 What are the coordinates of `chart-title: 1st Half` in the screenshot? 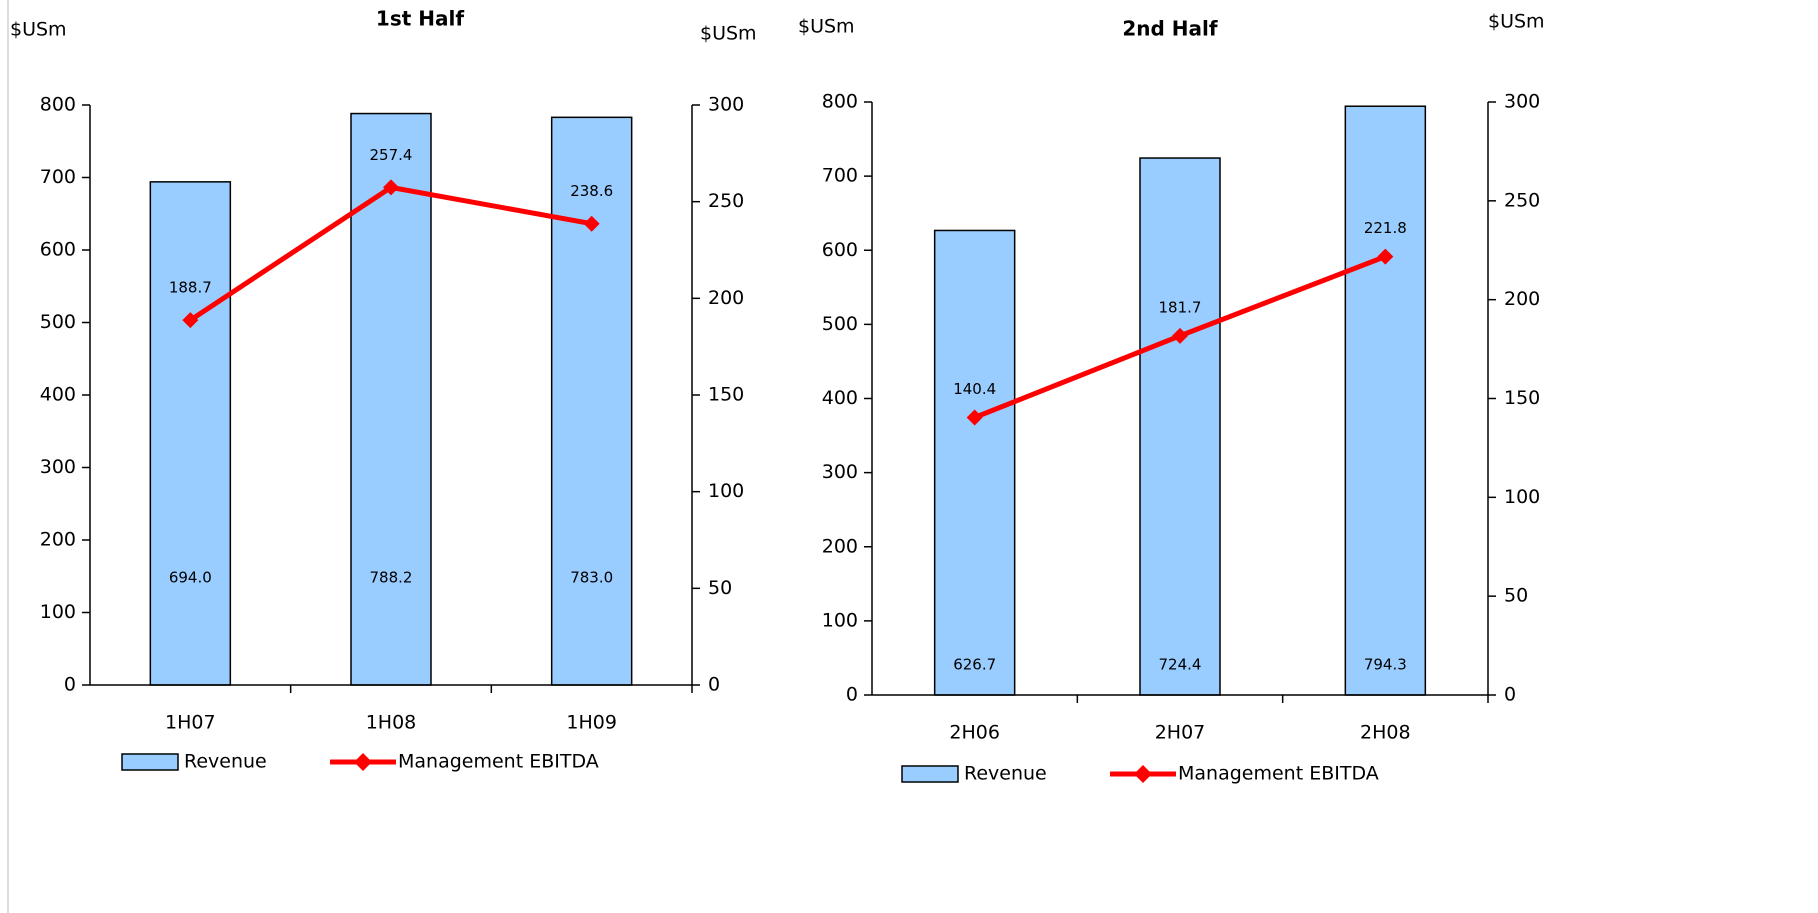 It's located at (420, 19).